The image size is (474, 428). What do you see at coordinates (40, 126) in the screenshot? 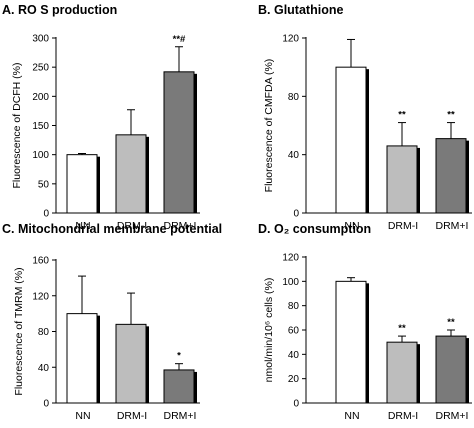
I see `y-tick-label: 150` at bounding box center [40, 126].